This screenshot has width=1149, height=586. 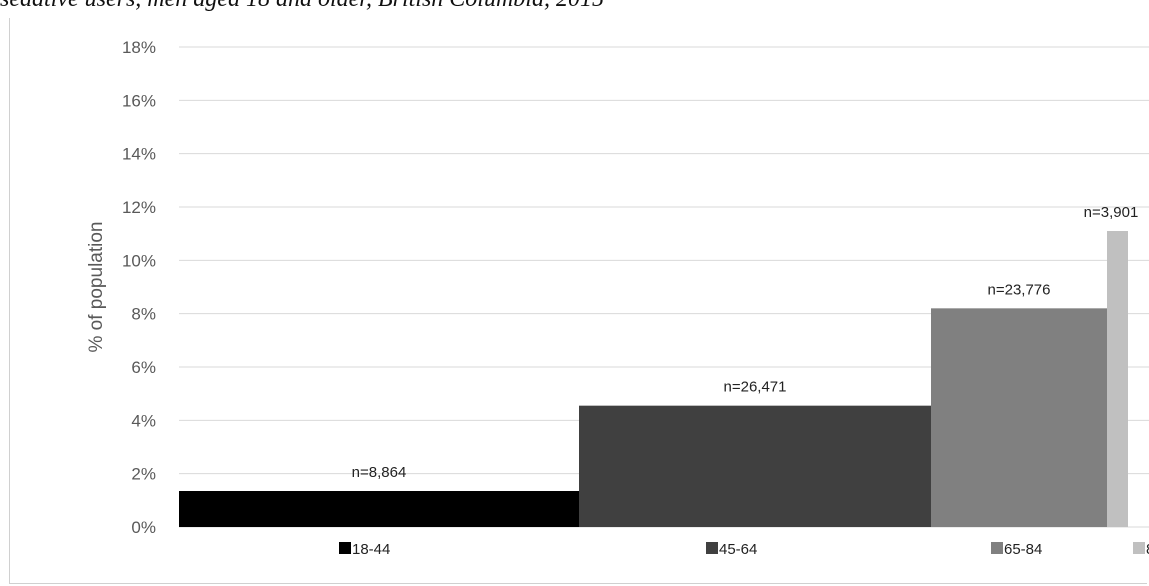 What do you see at coordinates (371, 549) in the screenshot?
I see `legend-label: 18-44` at bounding box center [371, 549].